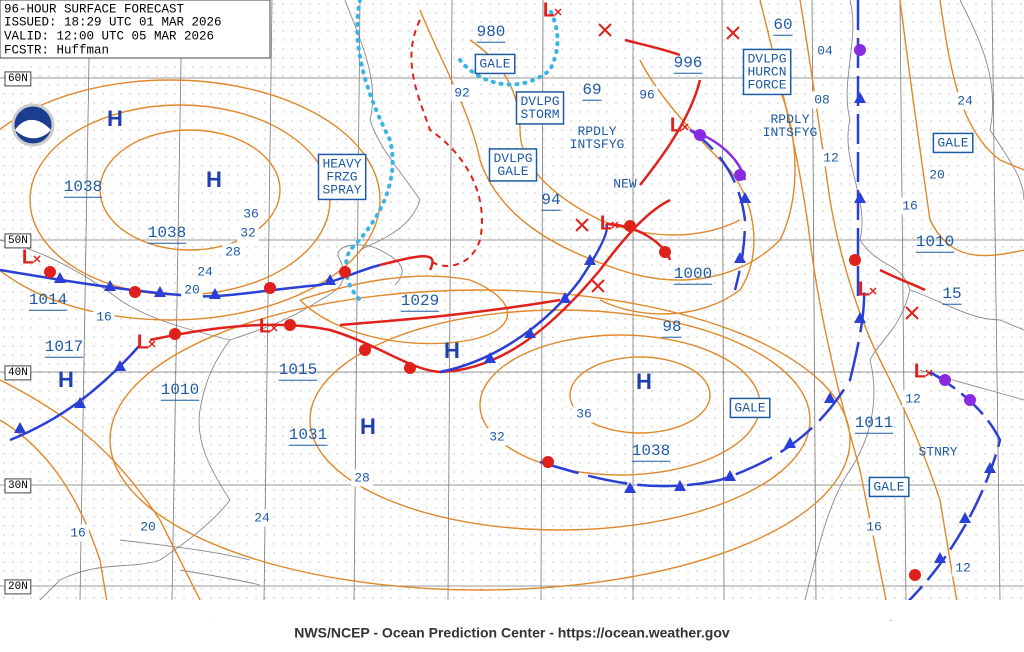 The width and height of the screenshot is (1024, 652). What do you see at coordinates (822, 99) in the screenshot?
I see `isobar-label: 08` at bounding box center [822, 99].